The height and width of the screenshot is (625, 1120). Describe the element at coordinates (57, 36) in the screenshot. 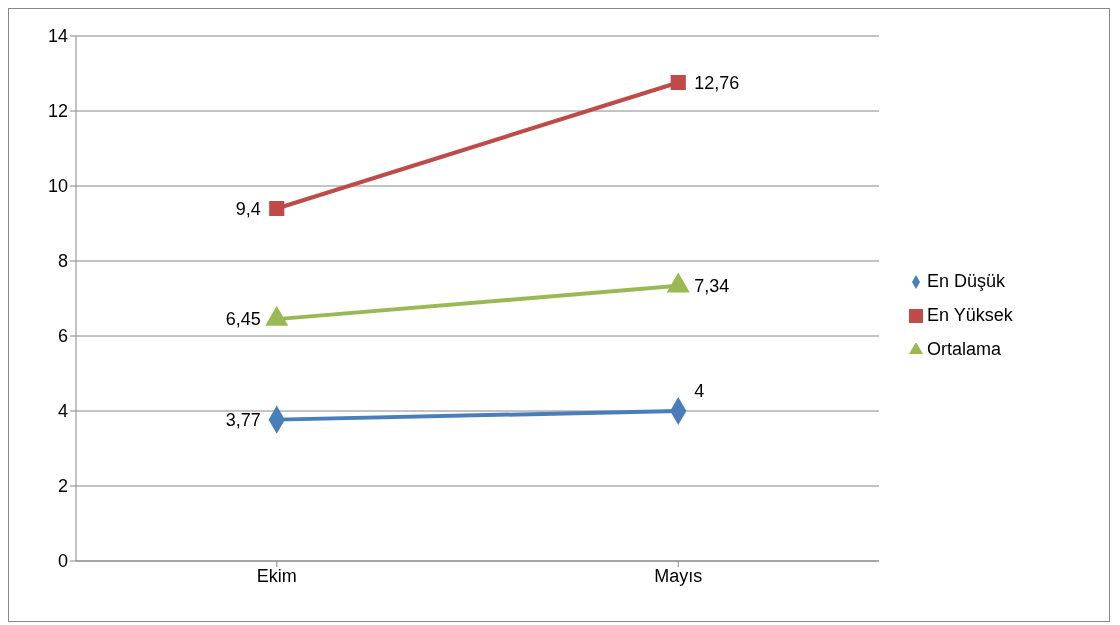

I see `y-tick-label: 14` at that location.